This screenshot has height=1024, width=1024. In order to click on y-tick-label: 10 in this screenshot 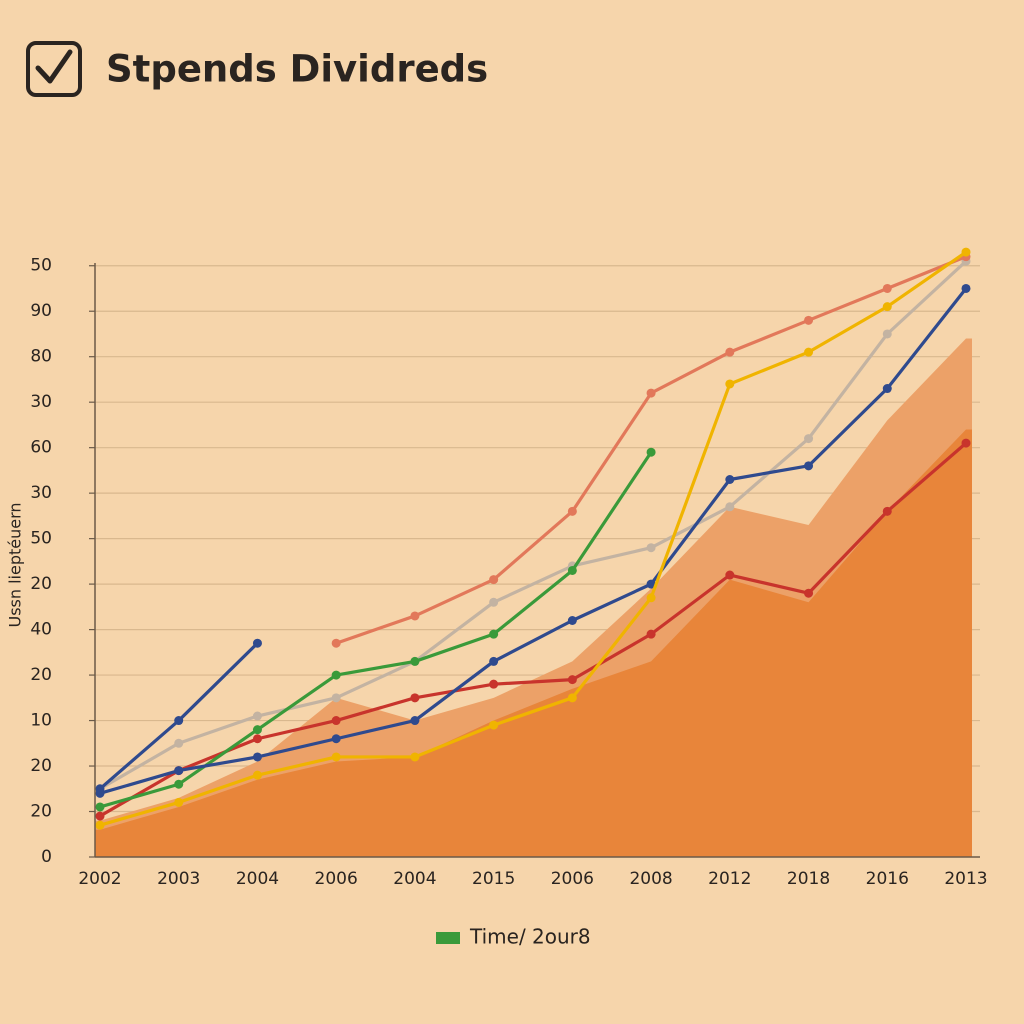, I will do `click(41, 721)`.